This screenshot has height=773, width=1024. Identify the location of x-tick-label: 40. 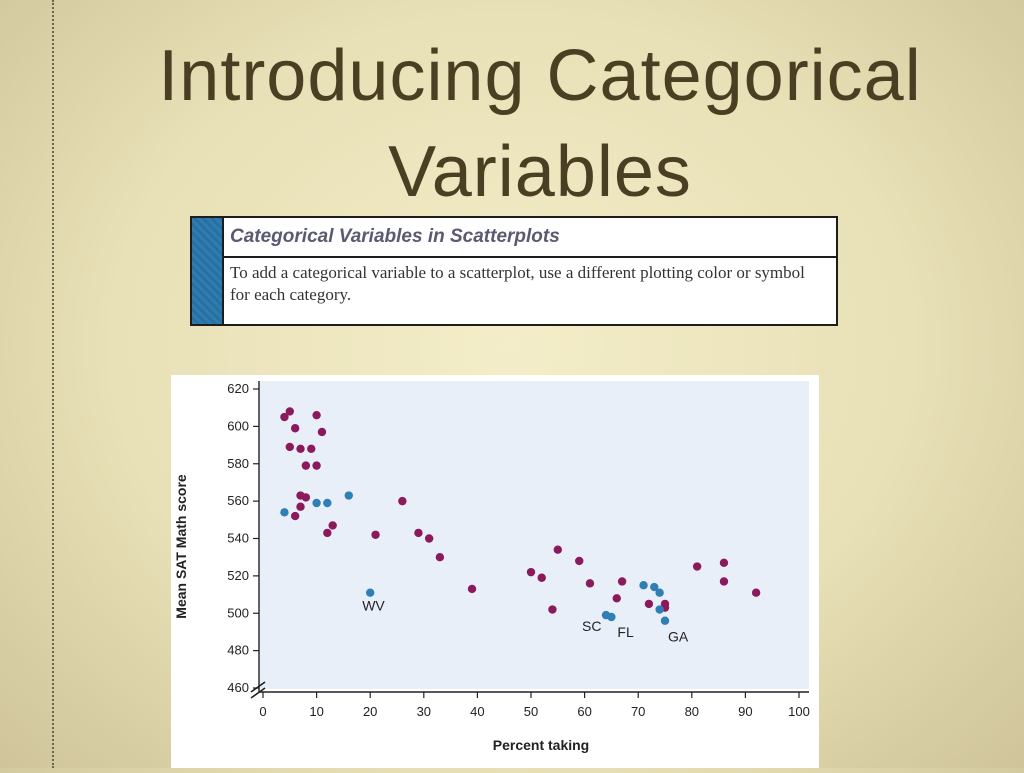
(477, 711).